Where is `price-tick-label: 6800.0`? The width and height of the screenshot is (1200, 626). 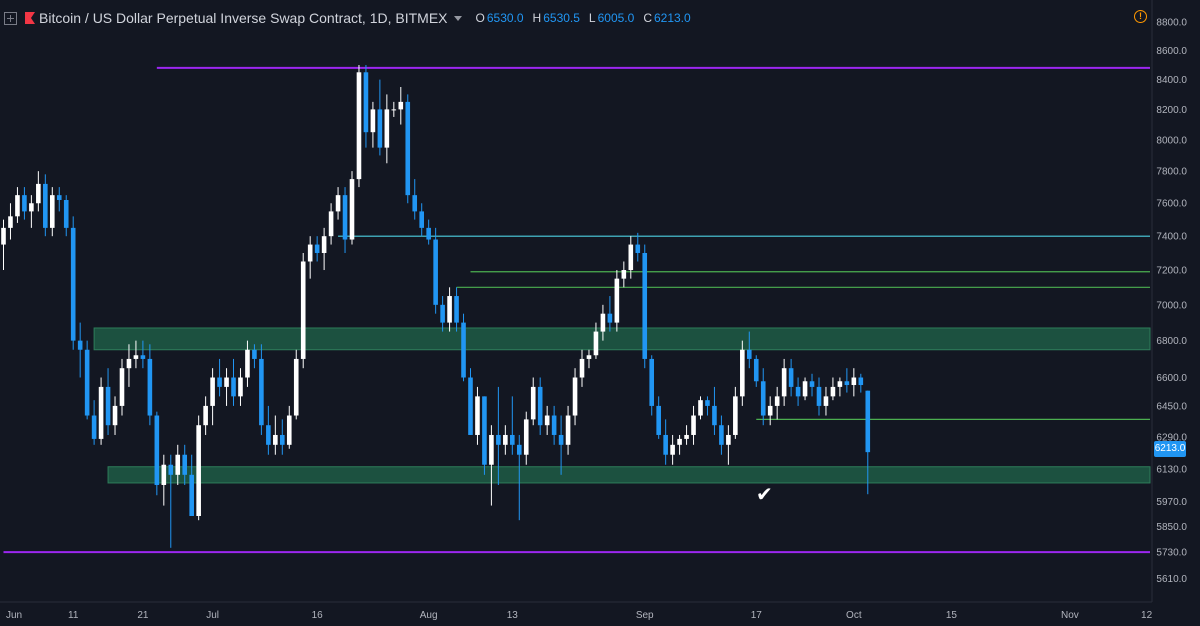 price-tick-label: 6800.0 is located at coordinates (1171, 341).